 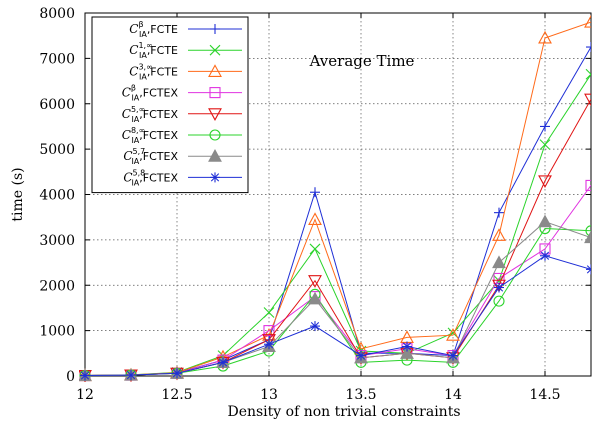 I want to click on x-tick-label: 13, so click(x=269, y=395).